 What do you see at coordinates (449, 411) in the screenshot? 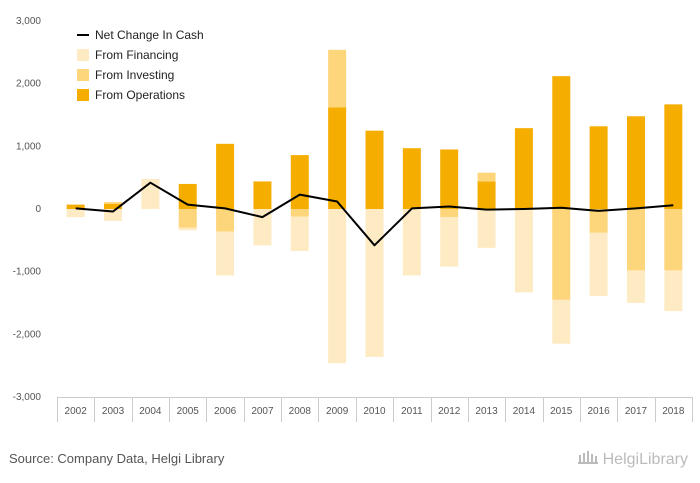
I see `x-tick-label: 2012` at bounding box center [449, 411].